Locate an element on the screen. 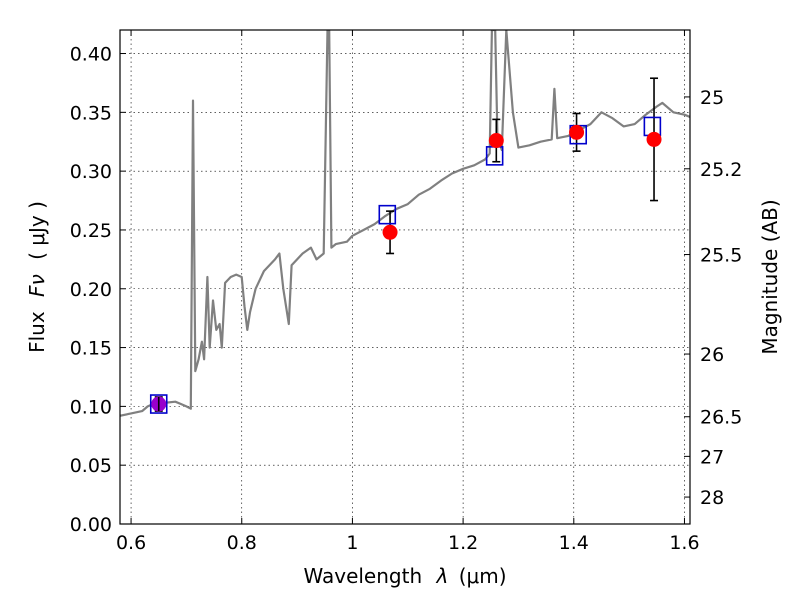 The width and height of the screenshot is (800, 600). x-tick-label: 1.4 is located at coordinates (574, 543).